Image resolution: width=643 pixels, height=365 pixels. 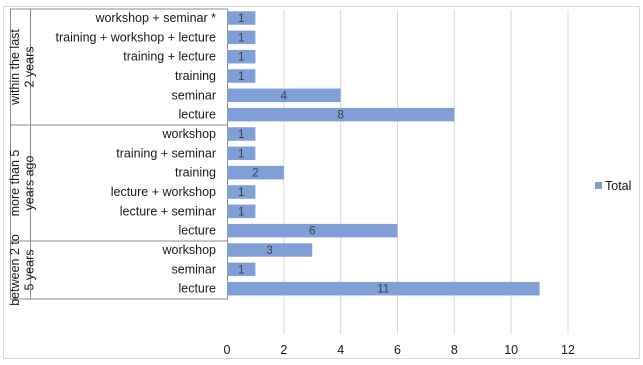 What do you see at coordinates (169, 57) in the screenshot?
I see `category-label: training + lecture` at bounding box center [169, 57].